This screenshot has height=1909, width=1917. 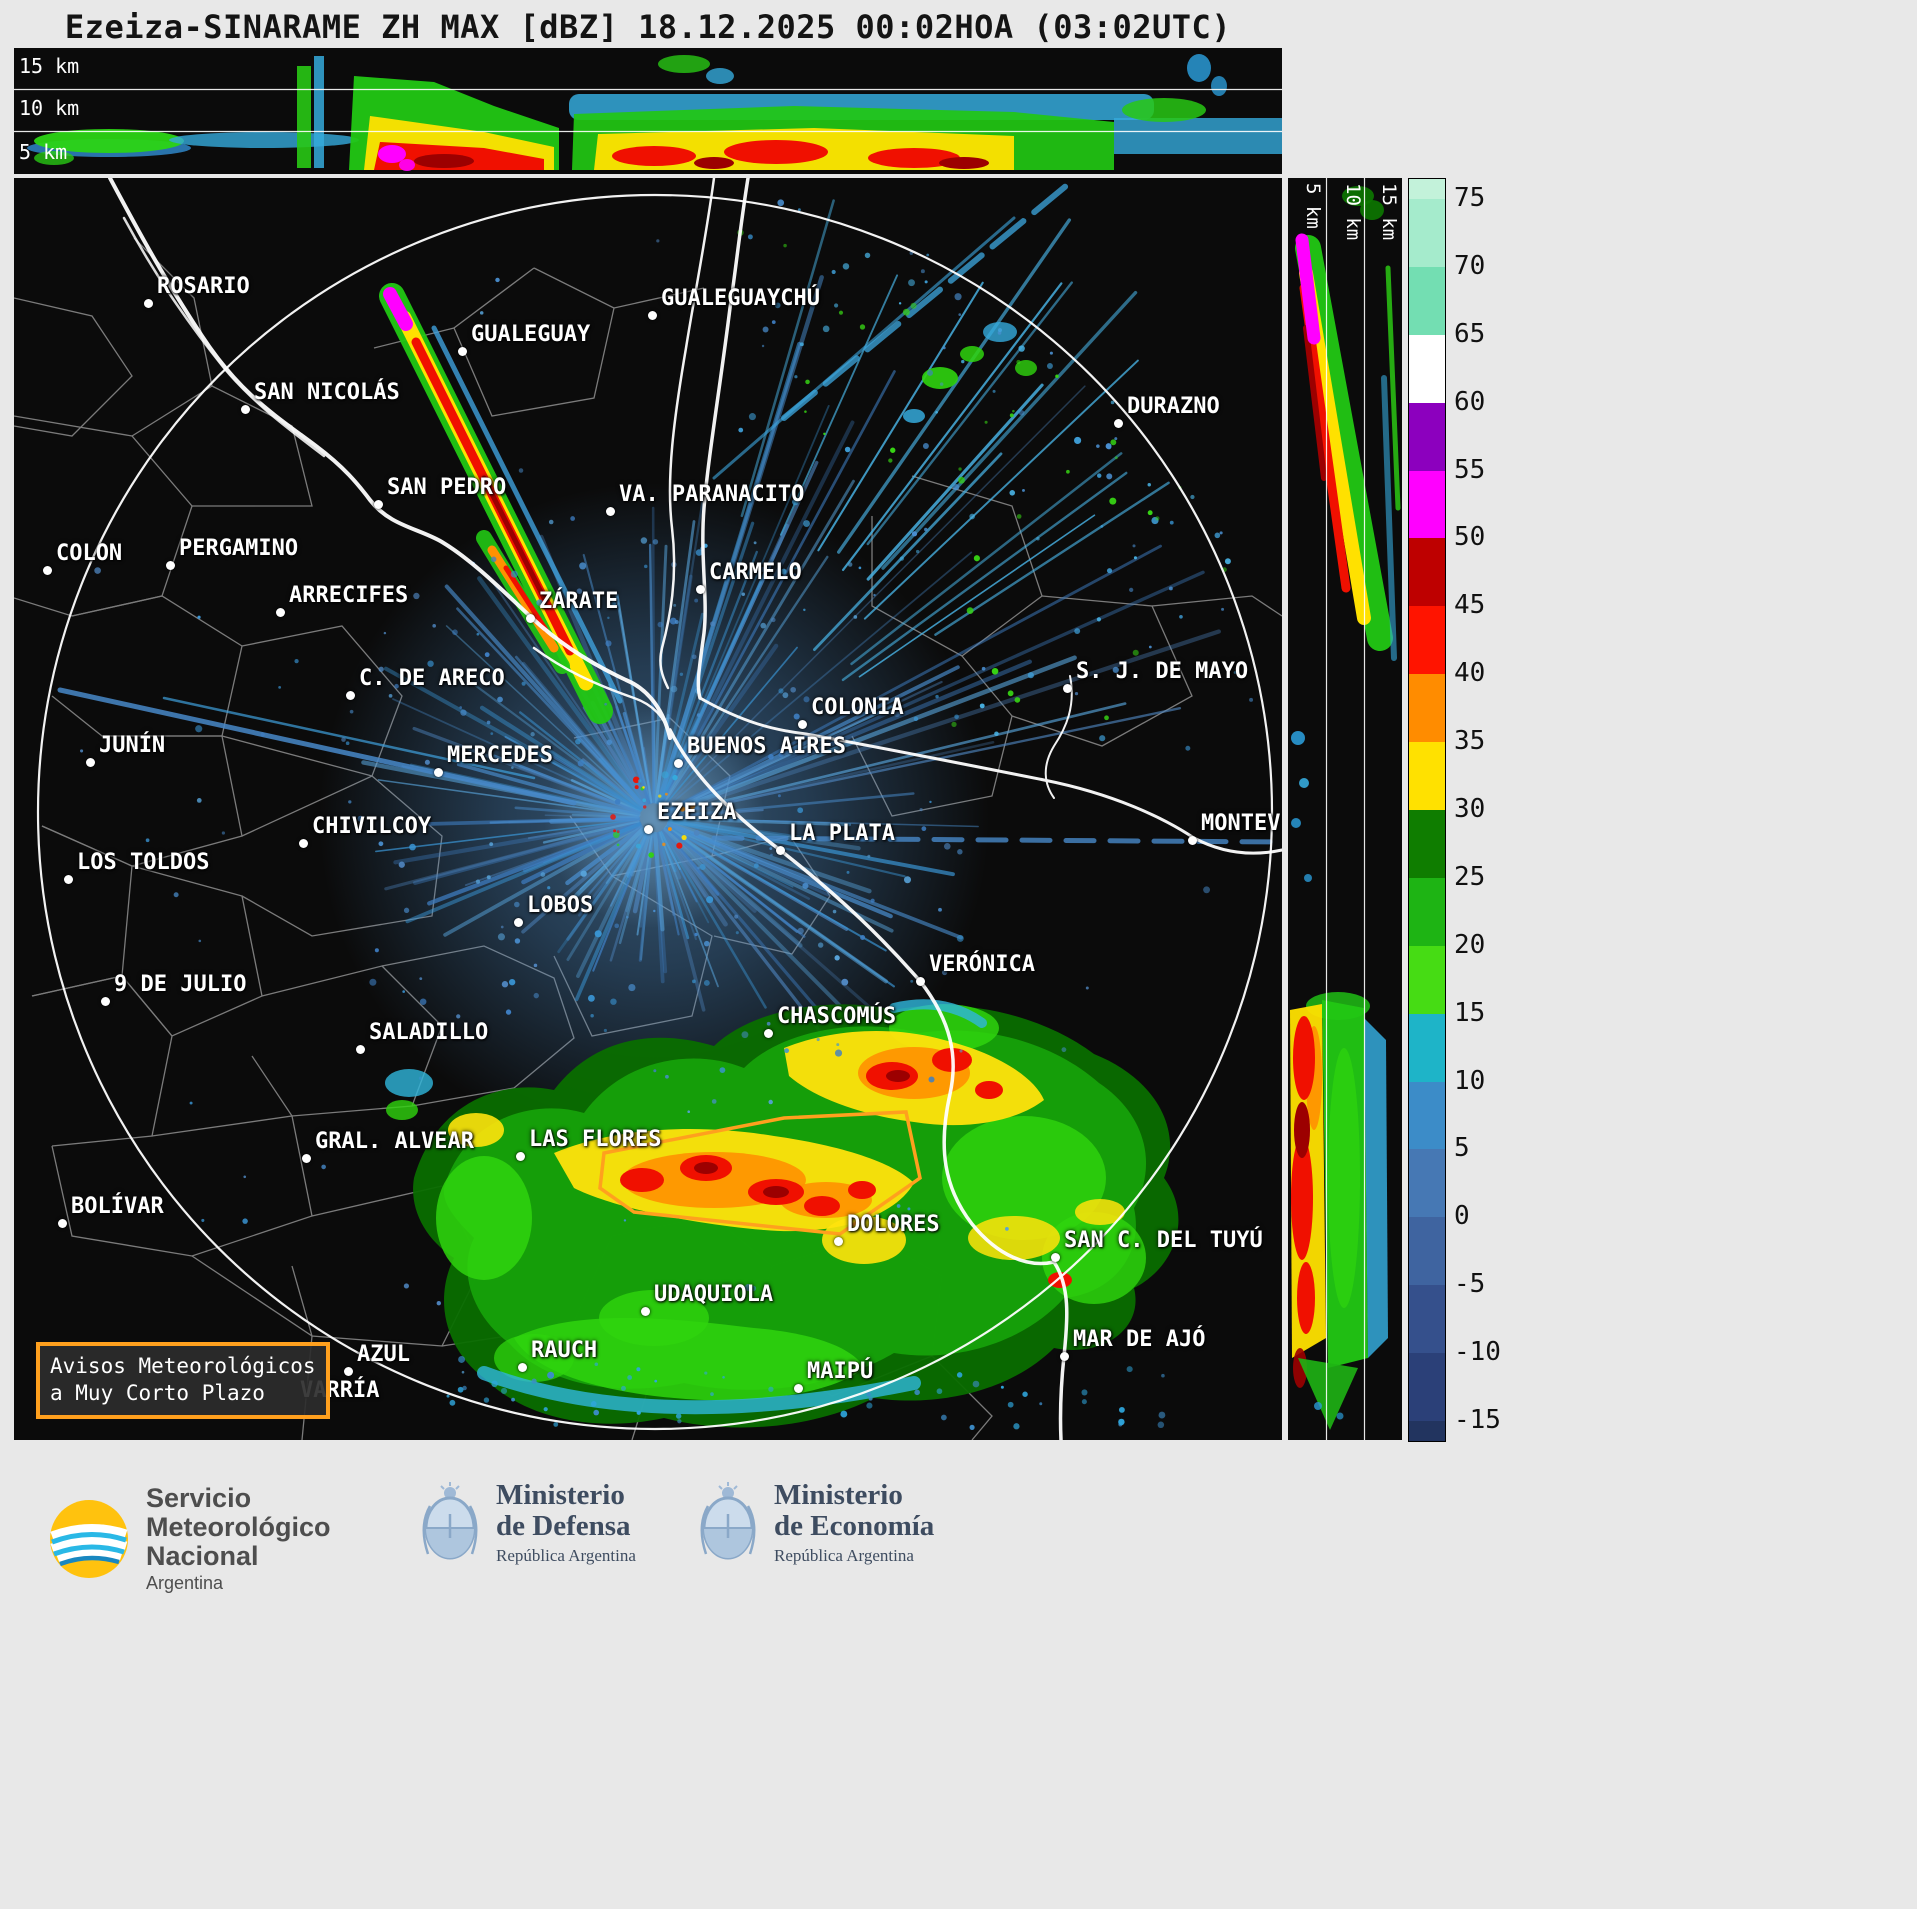 I want to click on ministry-subtitle: República Argentina, so click(x=844, y=1555).